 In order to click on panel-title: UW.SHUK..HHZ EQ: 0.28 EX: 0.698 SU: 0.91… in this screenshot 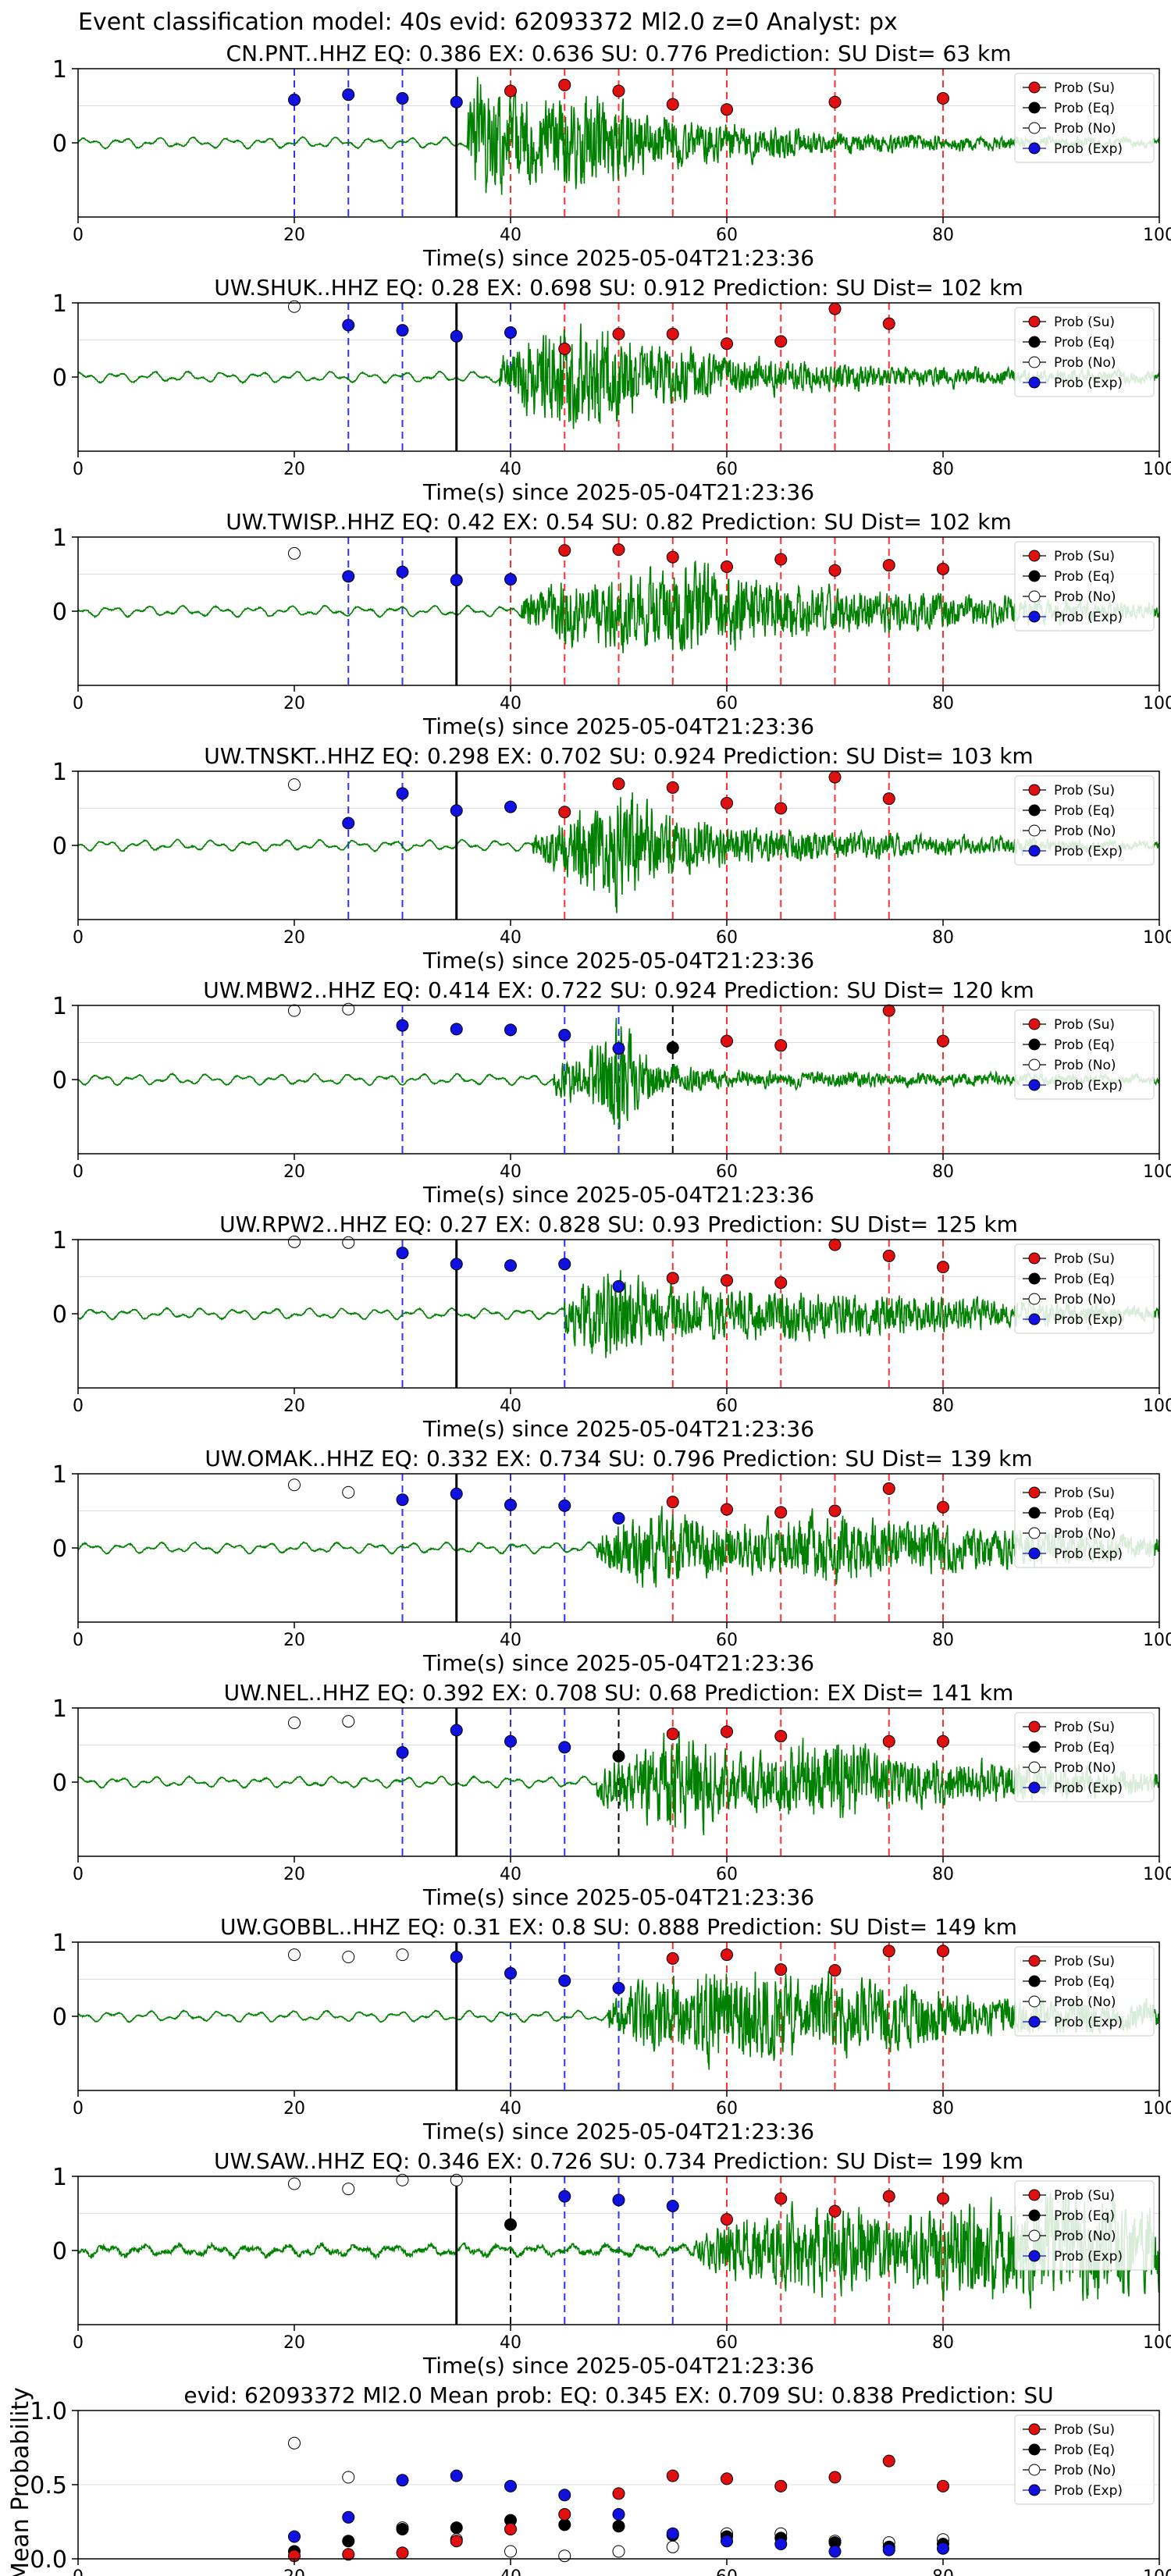, I will do `click(618, 288)`.